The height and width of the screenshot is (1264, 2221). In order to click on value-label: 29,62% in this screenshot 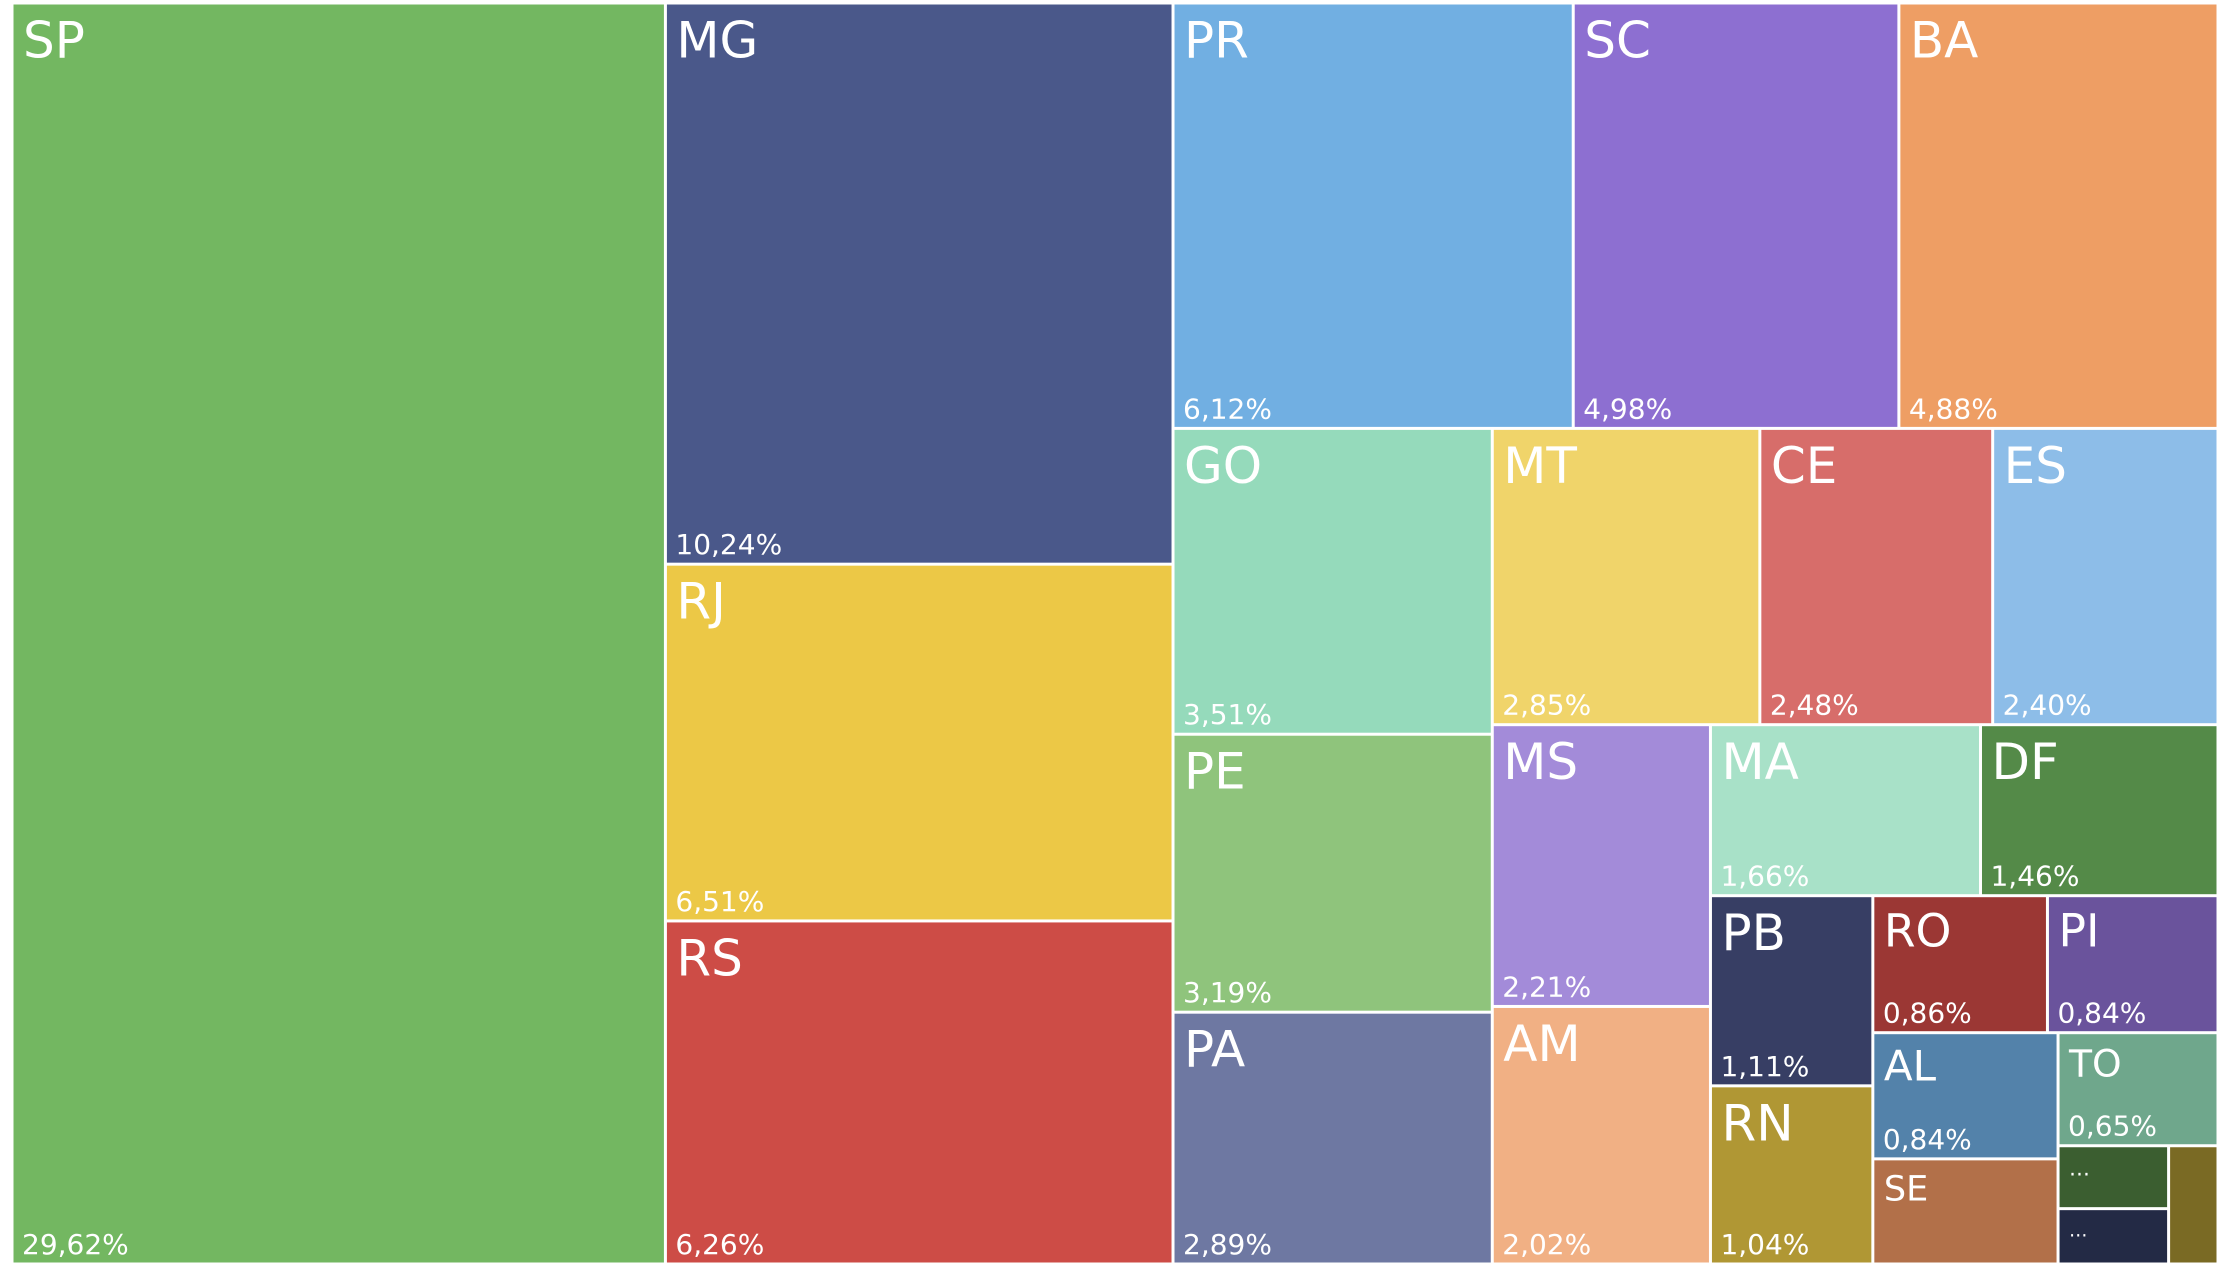, I will do `click(75, 1244)`.